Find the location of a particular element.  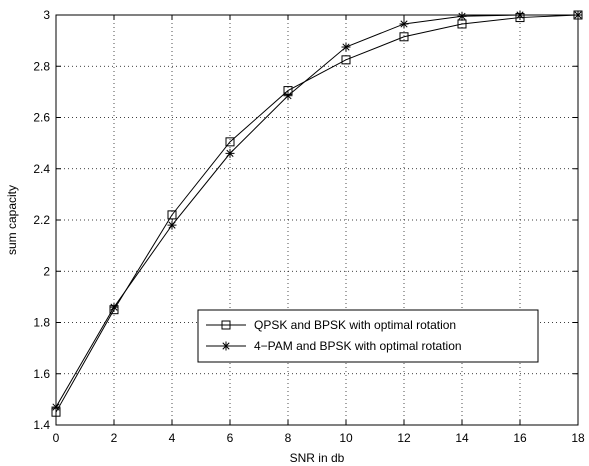

legend-entry-2: 4−PAM and BPSK with optimal rotation is located at coordinates (358, 346).